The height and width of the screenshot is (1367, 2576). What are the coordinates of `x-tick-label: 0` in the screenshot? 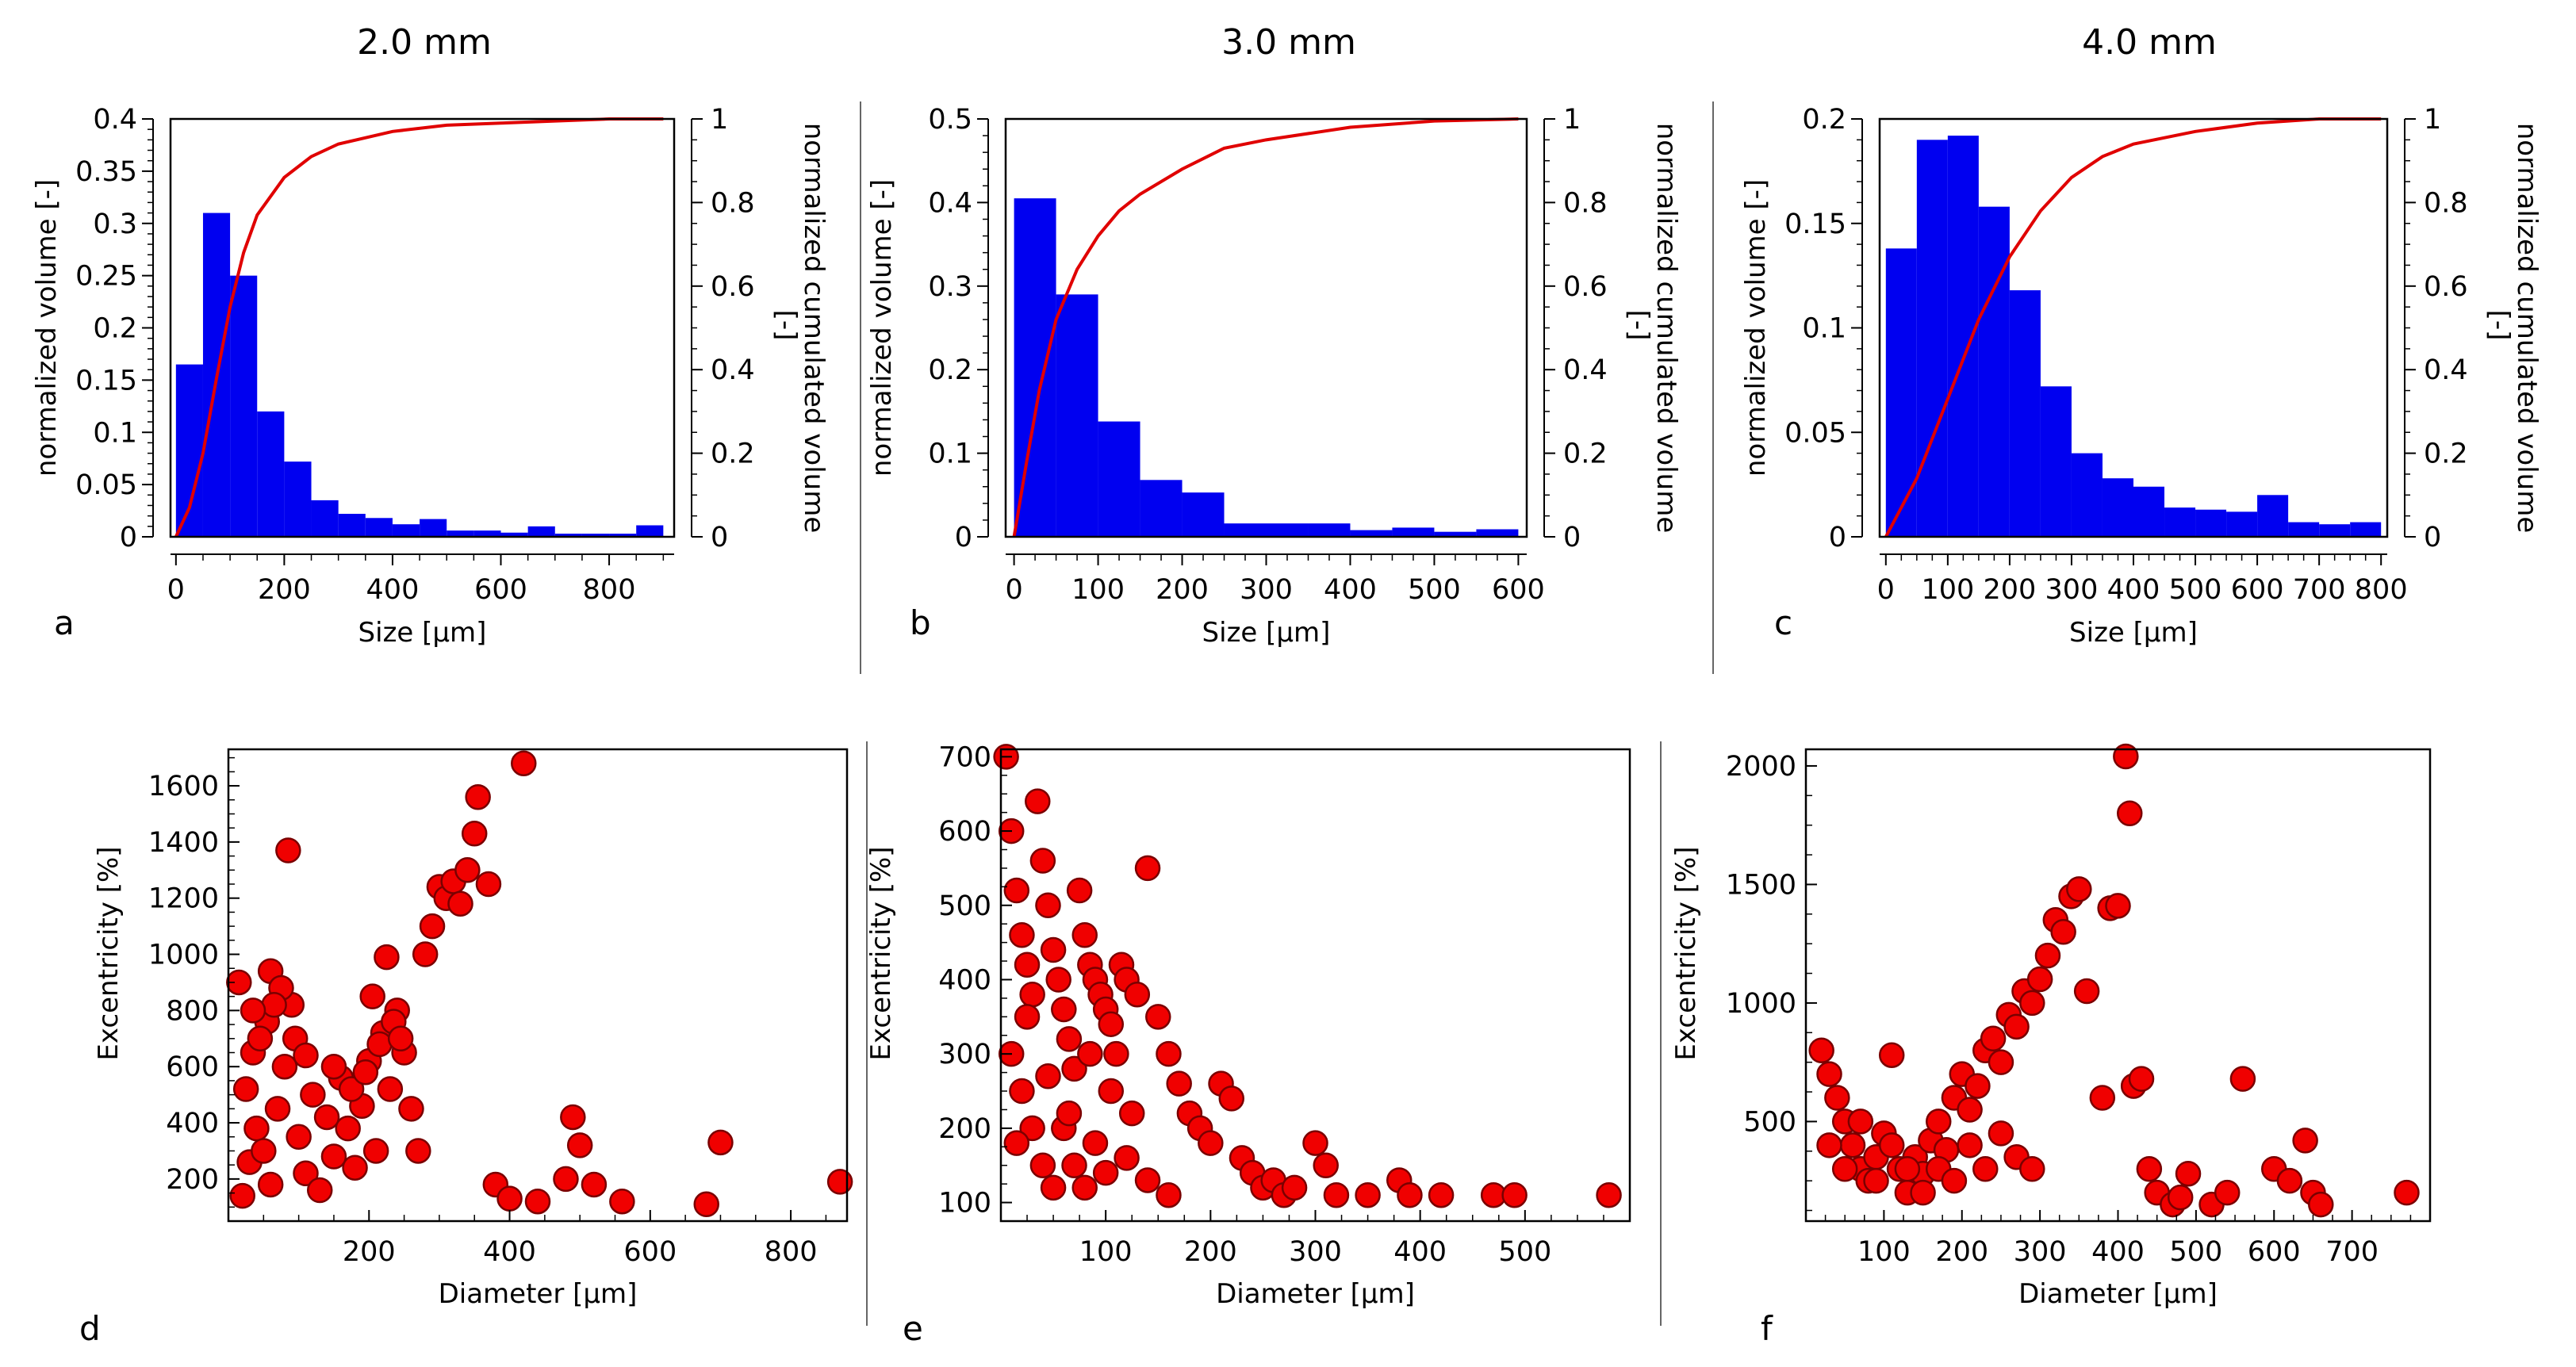 It's located at (1014, 590).